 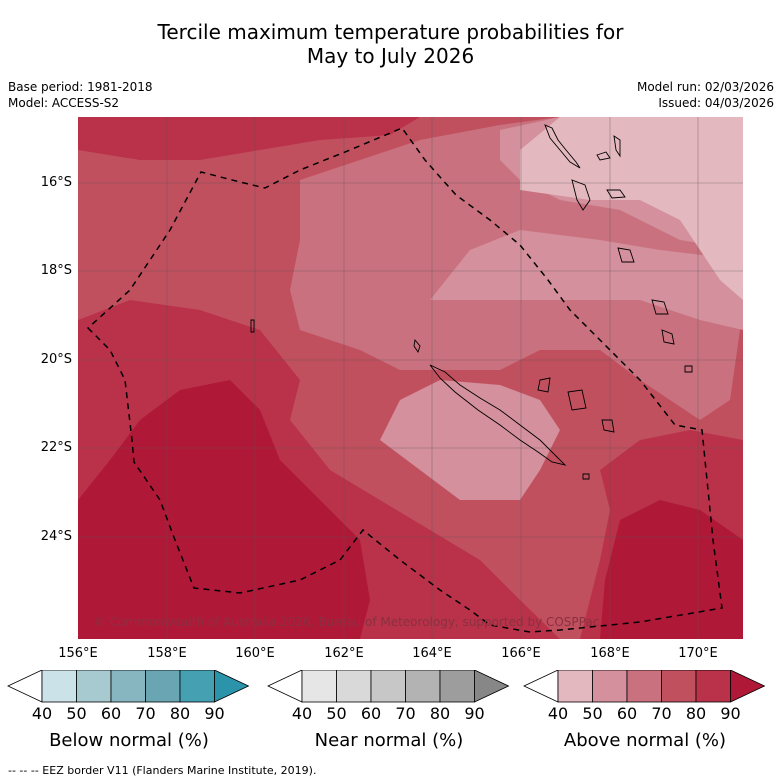 I want to click on espiritu-santo-island, so click(x=562, y=146).